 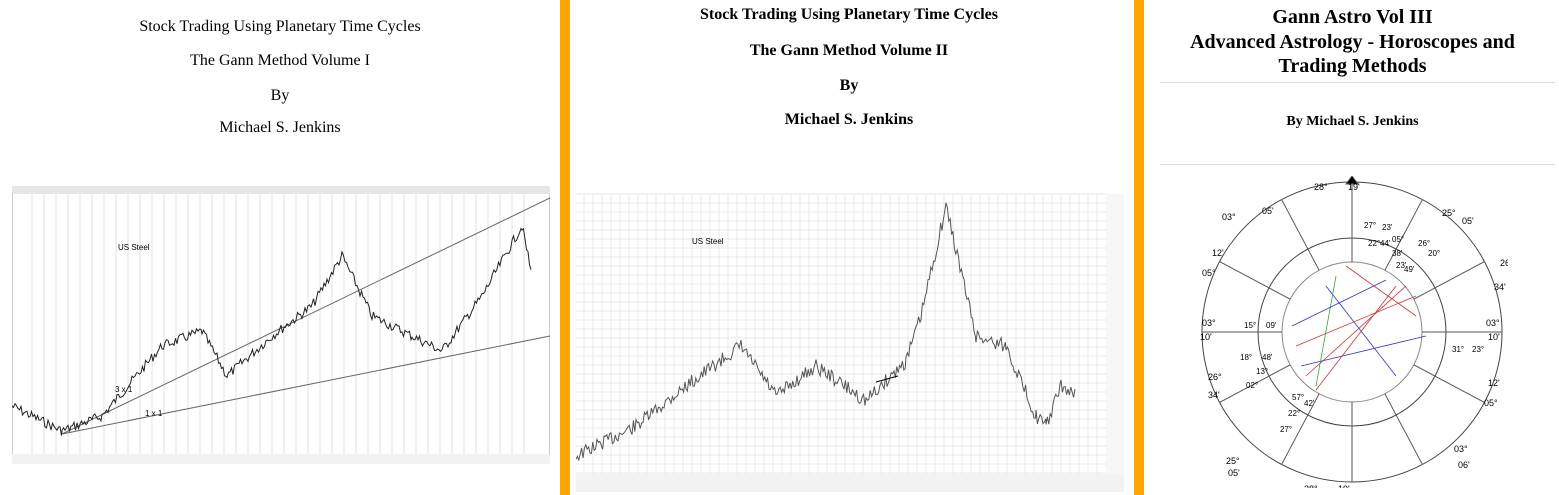 I want to click on wheel-planet-label: 02°, so click(x=1252, y=385).